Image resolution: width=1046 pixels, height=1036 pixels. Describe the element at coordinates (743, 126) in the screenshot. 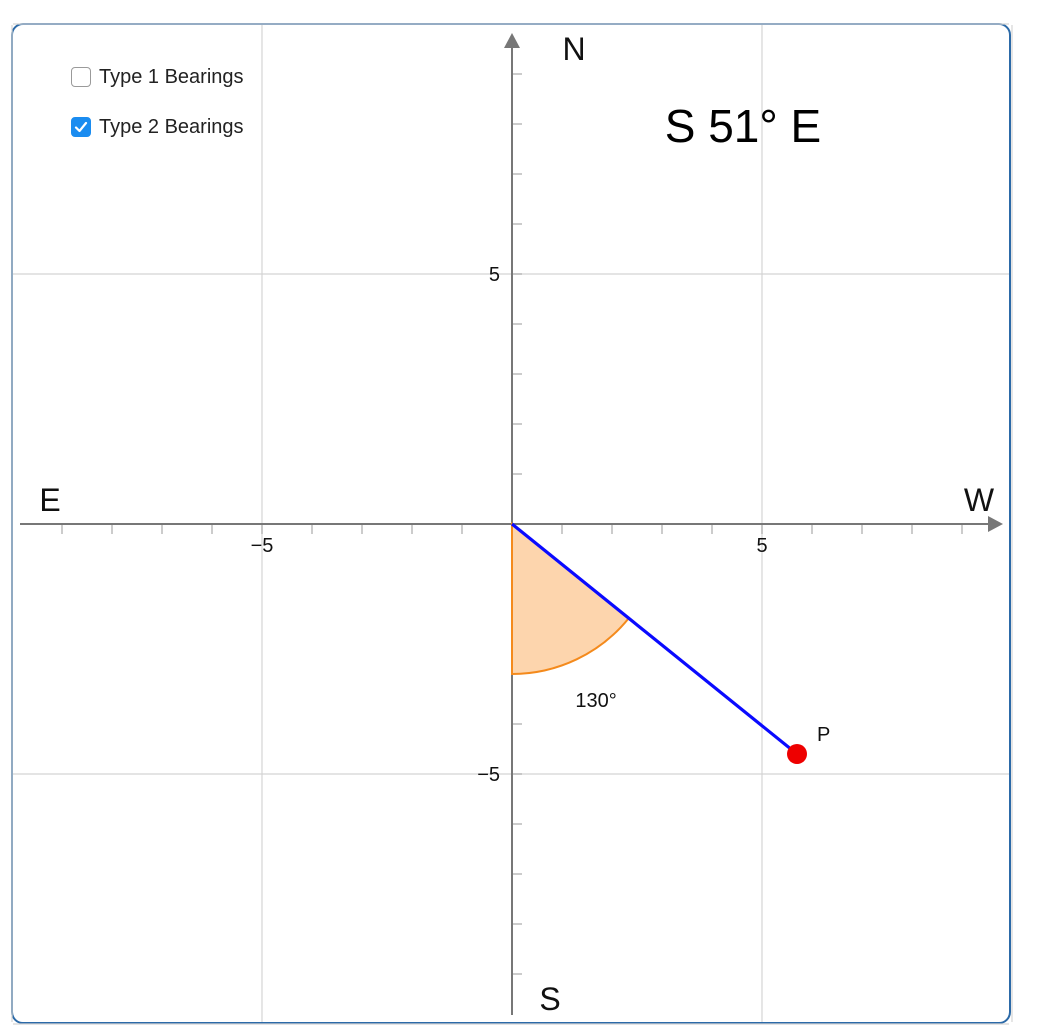

I see `bearing-readout: S 51° E` at that location.